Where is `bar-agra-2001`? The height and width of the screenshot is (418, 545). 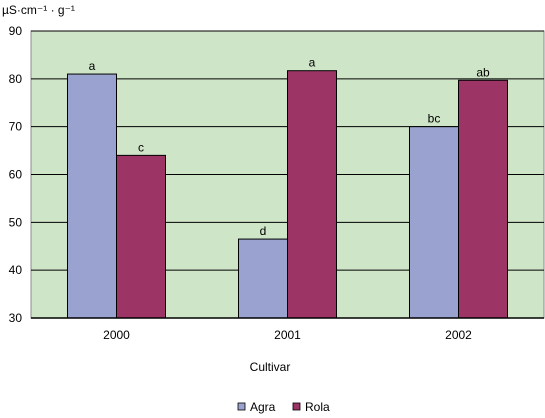 bar-agra-2001 is located at coordinates (263, 278).